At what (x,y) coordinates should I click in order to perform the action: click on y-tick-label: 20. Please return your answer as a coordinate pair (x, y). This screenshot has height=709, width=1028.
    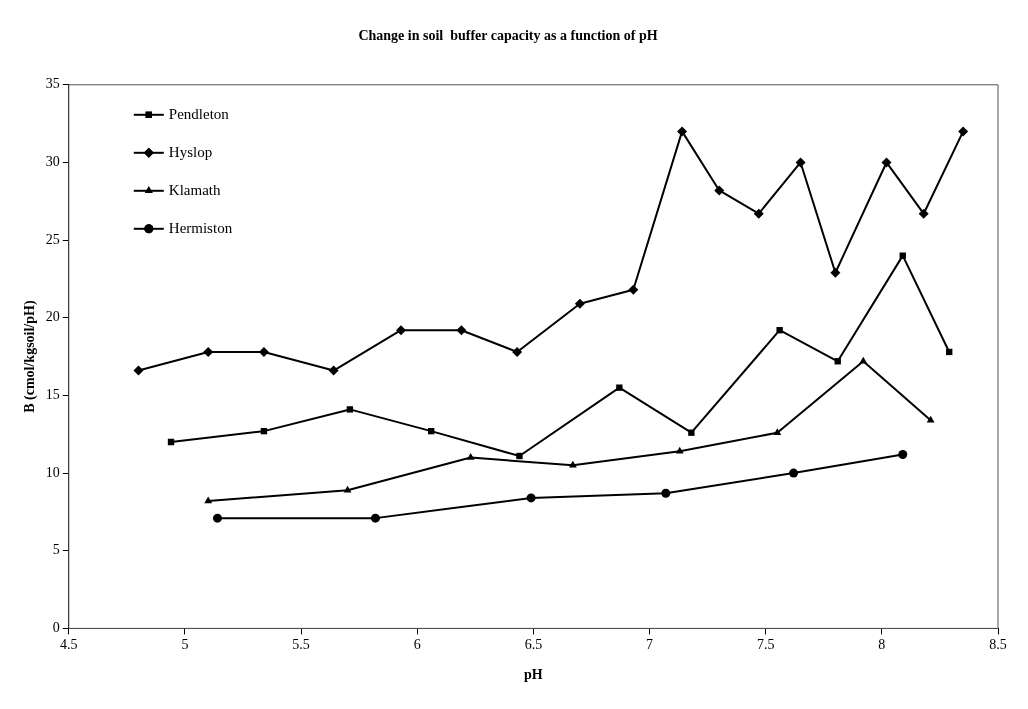
    Looking at the image, I should click on (52, 317).